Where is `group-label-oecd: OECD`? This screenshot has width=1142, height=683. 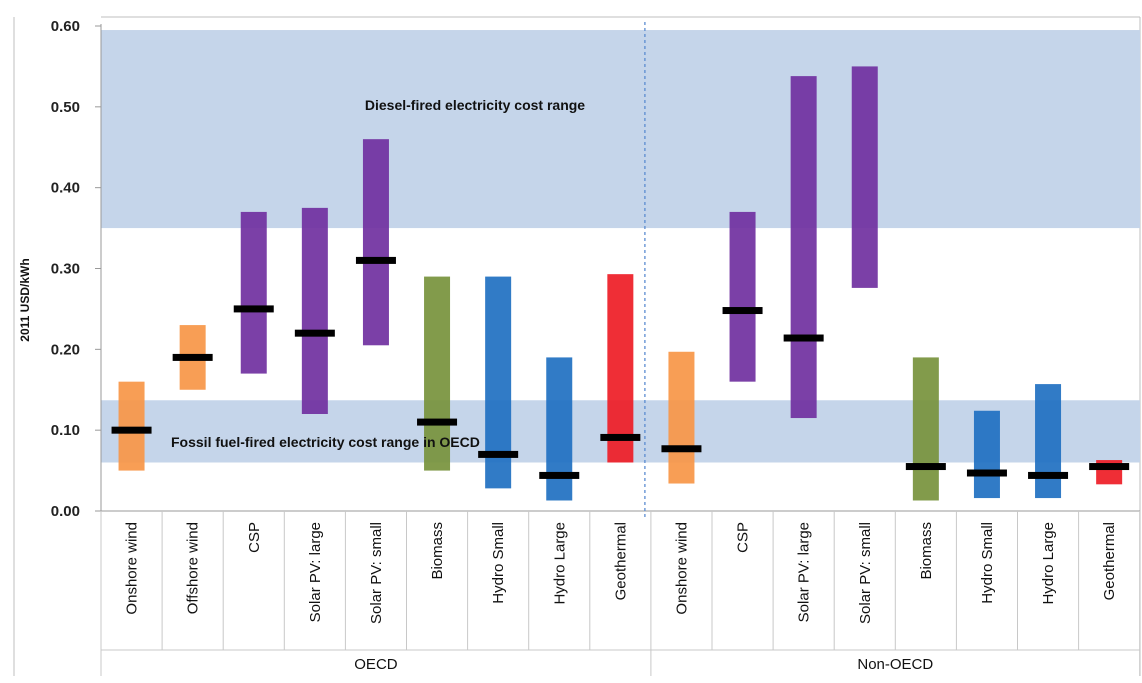 group-label-oecd: OECD is located at coordinates (376, 664).